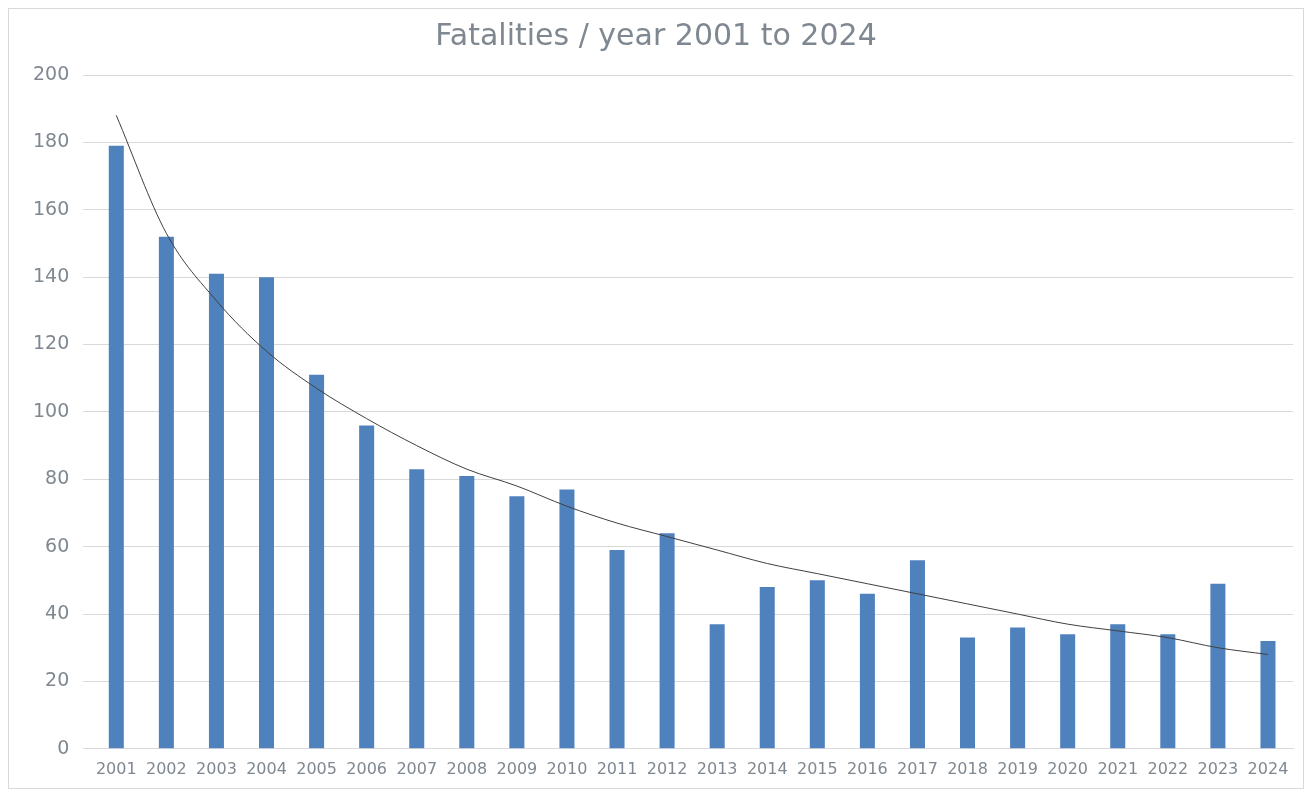  Describe the element at coordinates (51, 409) in the screenshot. I see `y-tick-label: 100` at that location.